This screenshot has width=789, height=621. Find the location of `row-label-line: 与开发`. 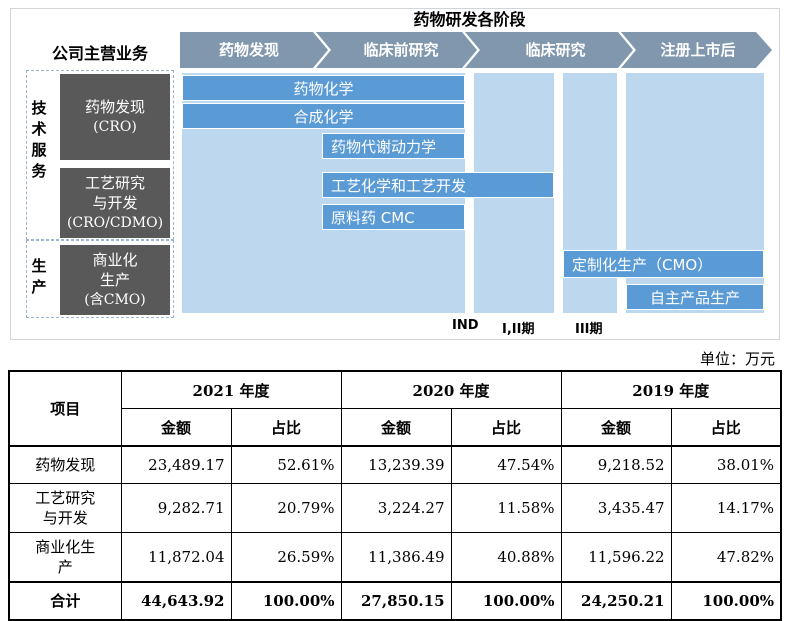

row-label-line: 与开发 is located at coordinates (65, 518).